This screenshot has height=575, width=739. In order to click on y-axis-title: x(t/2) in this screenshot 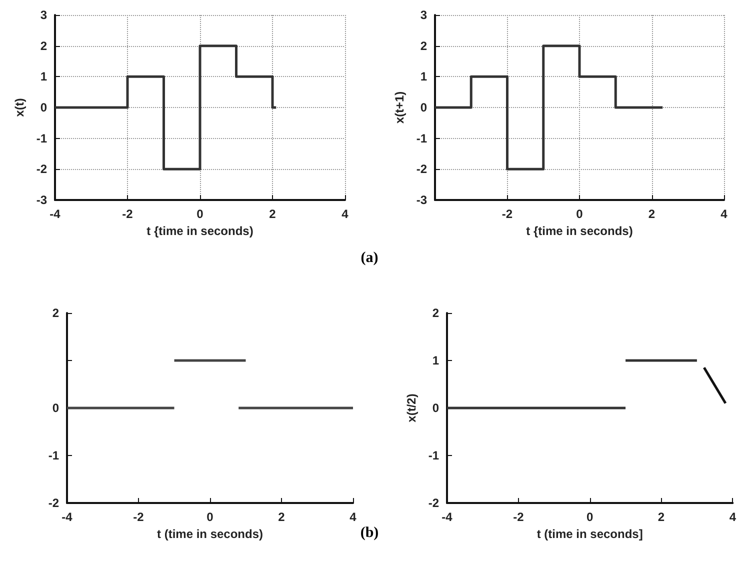, I will do `click(411, 408)`.